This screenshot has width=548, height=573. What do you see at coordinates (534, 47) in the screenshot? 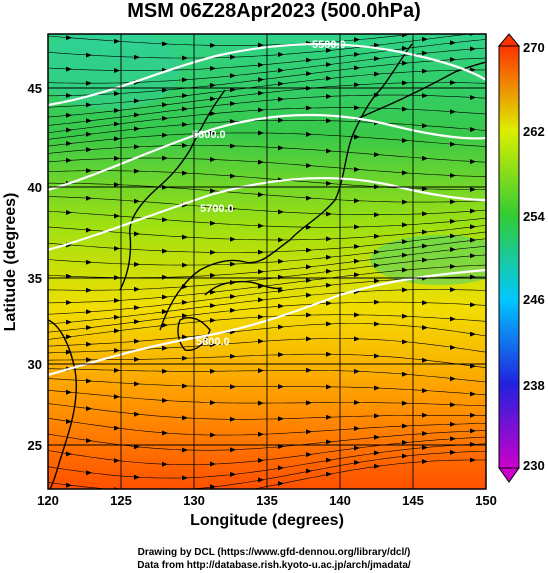
I see `colorbar-tick-label: 270` at bounding box center [534, 47].